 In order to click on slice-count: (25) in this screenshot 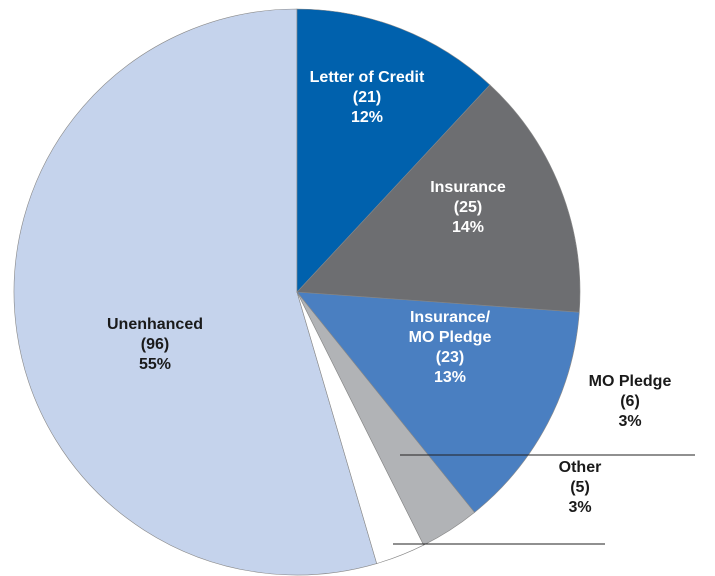, I will do `click(468, 207)`.